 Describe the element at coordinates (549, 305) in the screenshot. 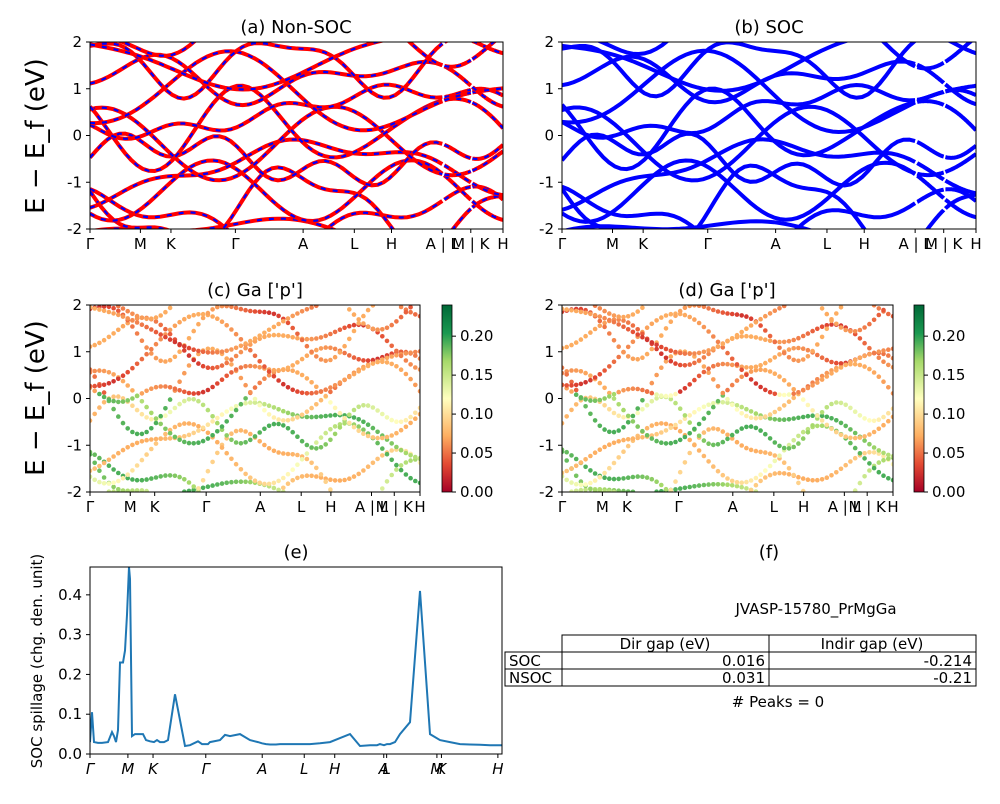

I see `y-tick-label: 2` at that location.